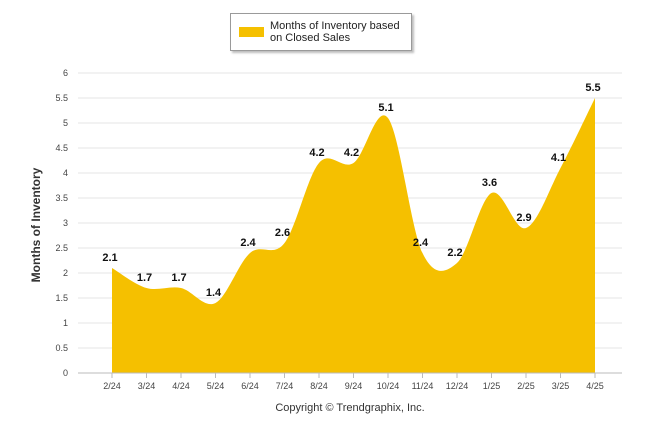  What do you see at coordinates (147, 386) in the screenshot?
I see `x-tick-label: 3/24` at bounding box center [147, 386].